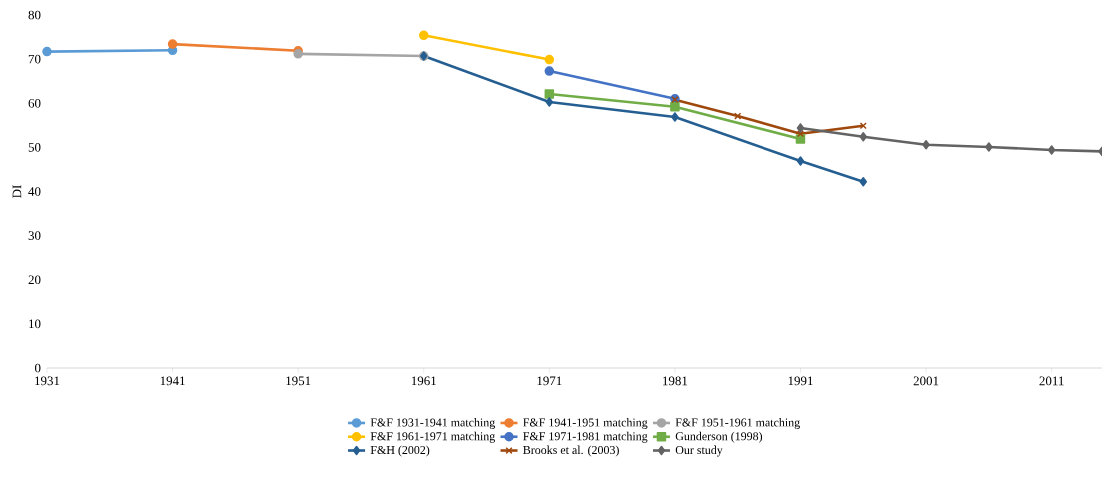 The image size is (1102, 491). I want to click on y-tick-label: 60, so click(34, 103).